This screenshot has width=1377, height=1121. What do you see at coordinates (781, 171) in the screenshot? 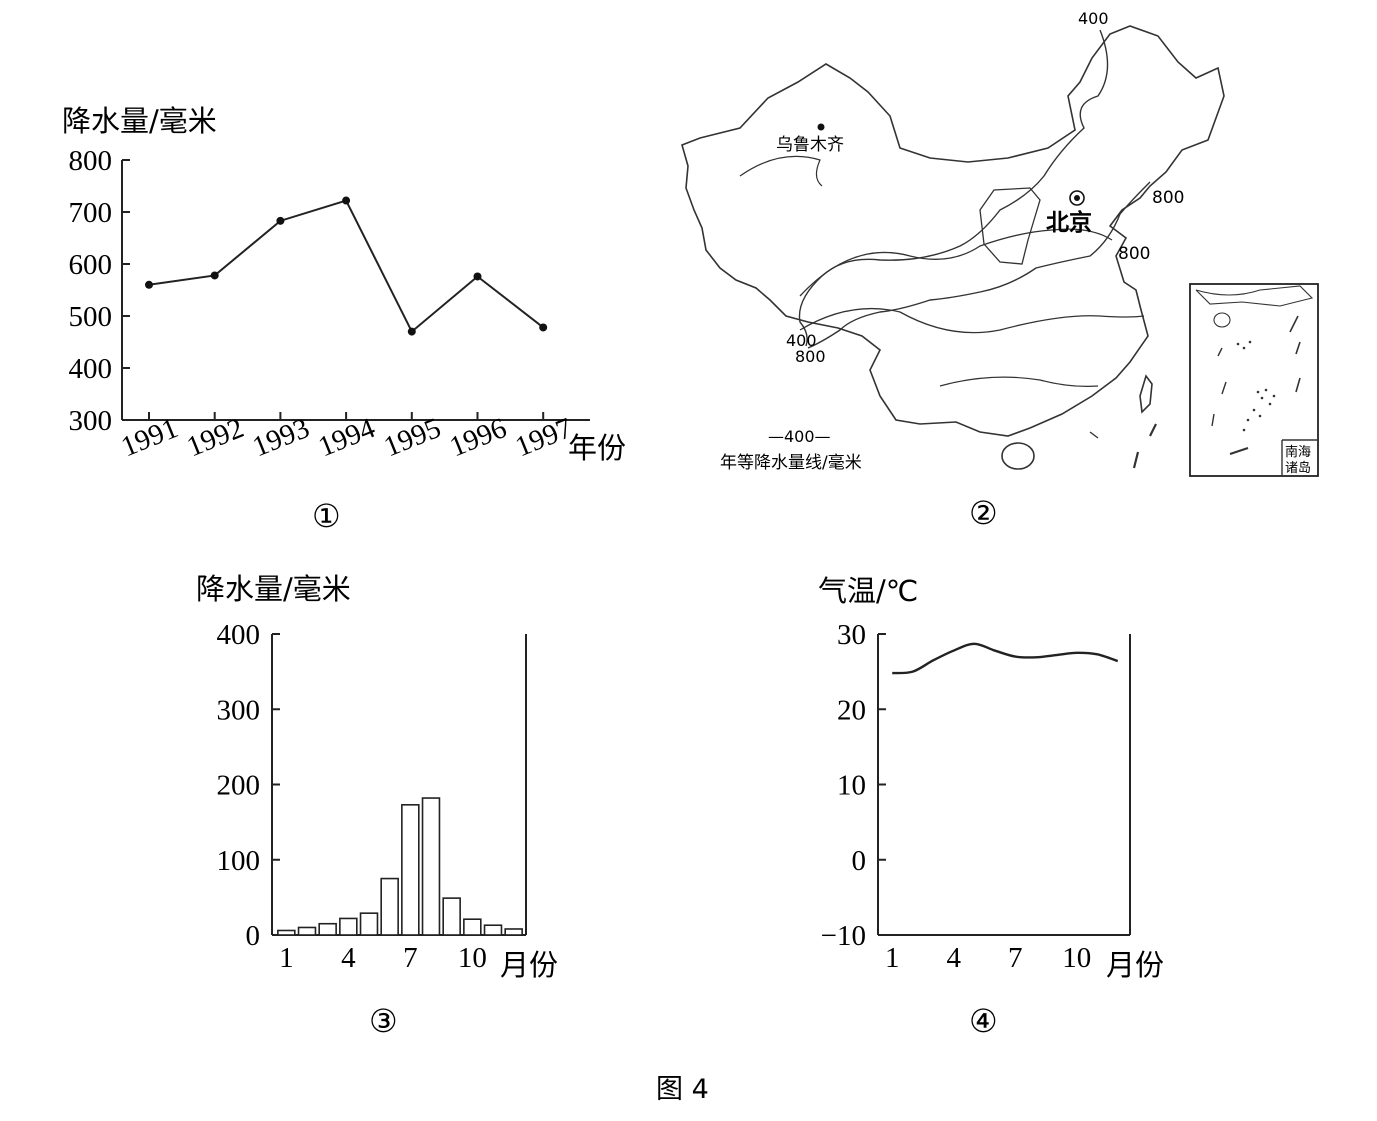
I see `river-tarim` at bounding box center [781, 171].